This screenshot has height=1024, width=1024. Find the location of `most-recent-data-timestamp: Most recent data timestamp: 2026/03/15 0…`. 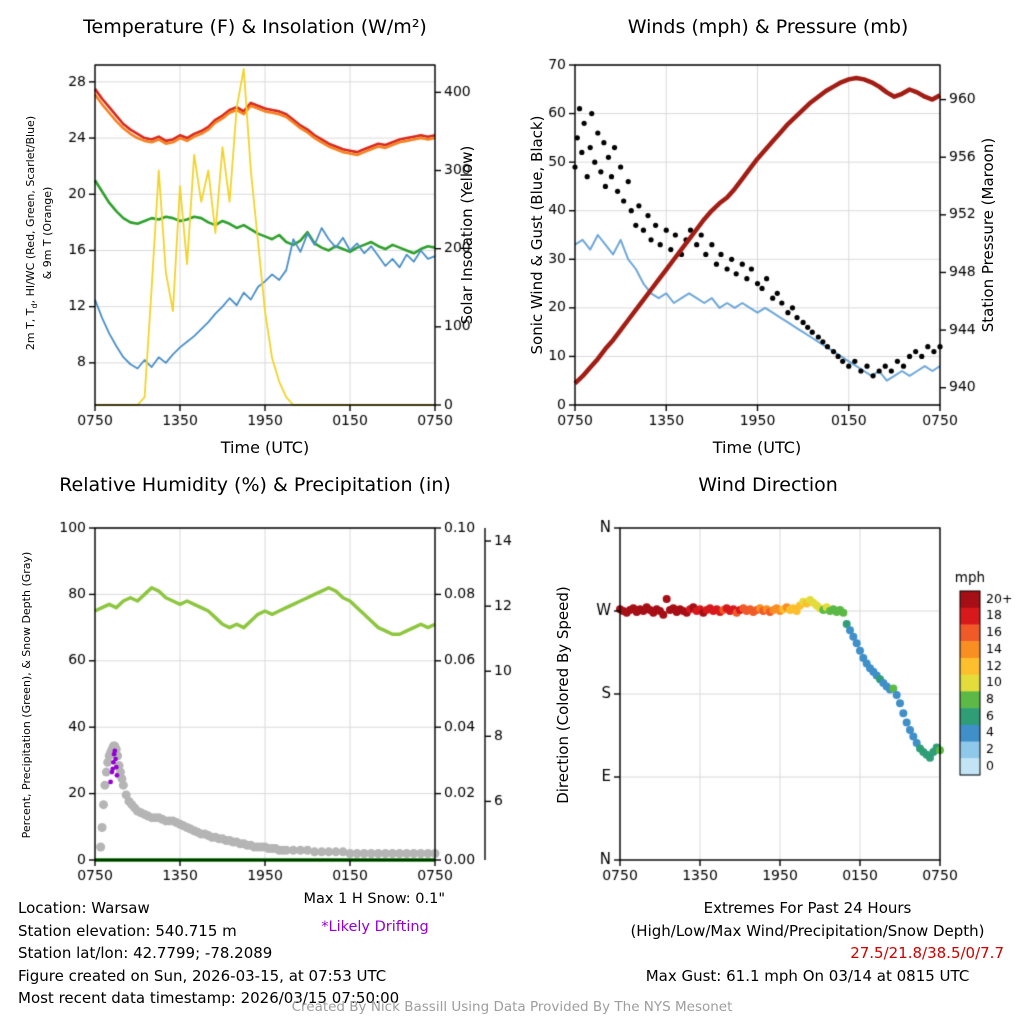

most-recent-data-timestamp: Most recent data timestamp: 2026/03/15 0… is located at coordinates (209, 998).